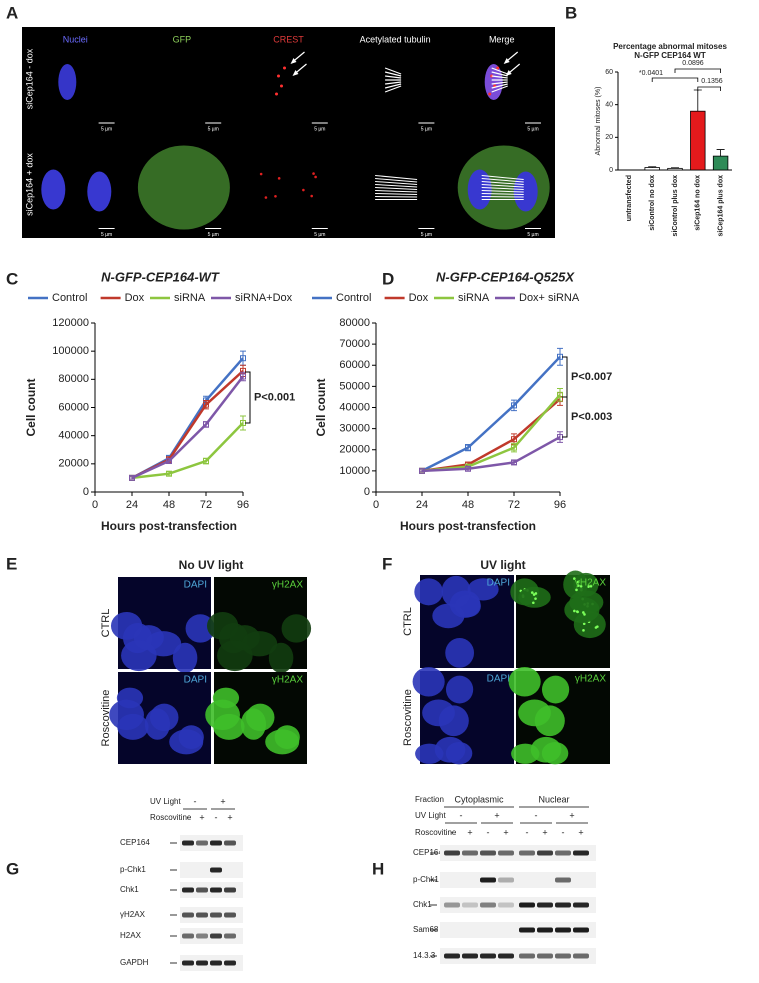 The height and width of the screenshot is (983, 759). I want to click on p-value: *0.0401, so click(651, 73).